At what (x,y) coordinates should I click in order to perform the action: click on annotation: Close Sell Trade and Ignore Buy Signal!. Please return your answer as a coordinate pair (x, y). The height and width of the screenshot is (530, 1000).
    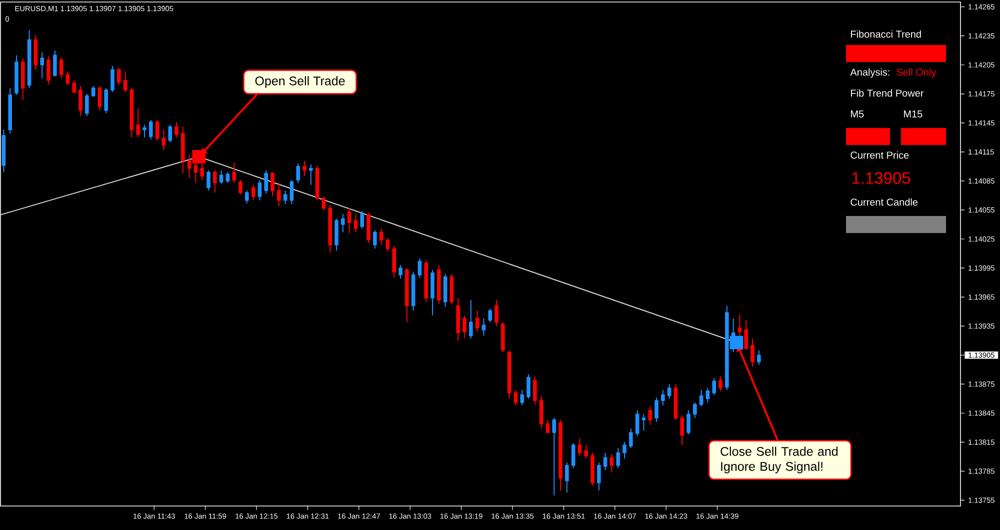
    Looking at the image, I should click on (779, 460).